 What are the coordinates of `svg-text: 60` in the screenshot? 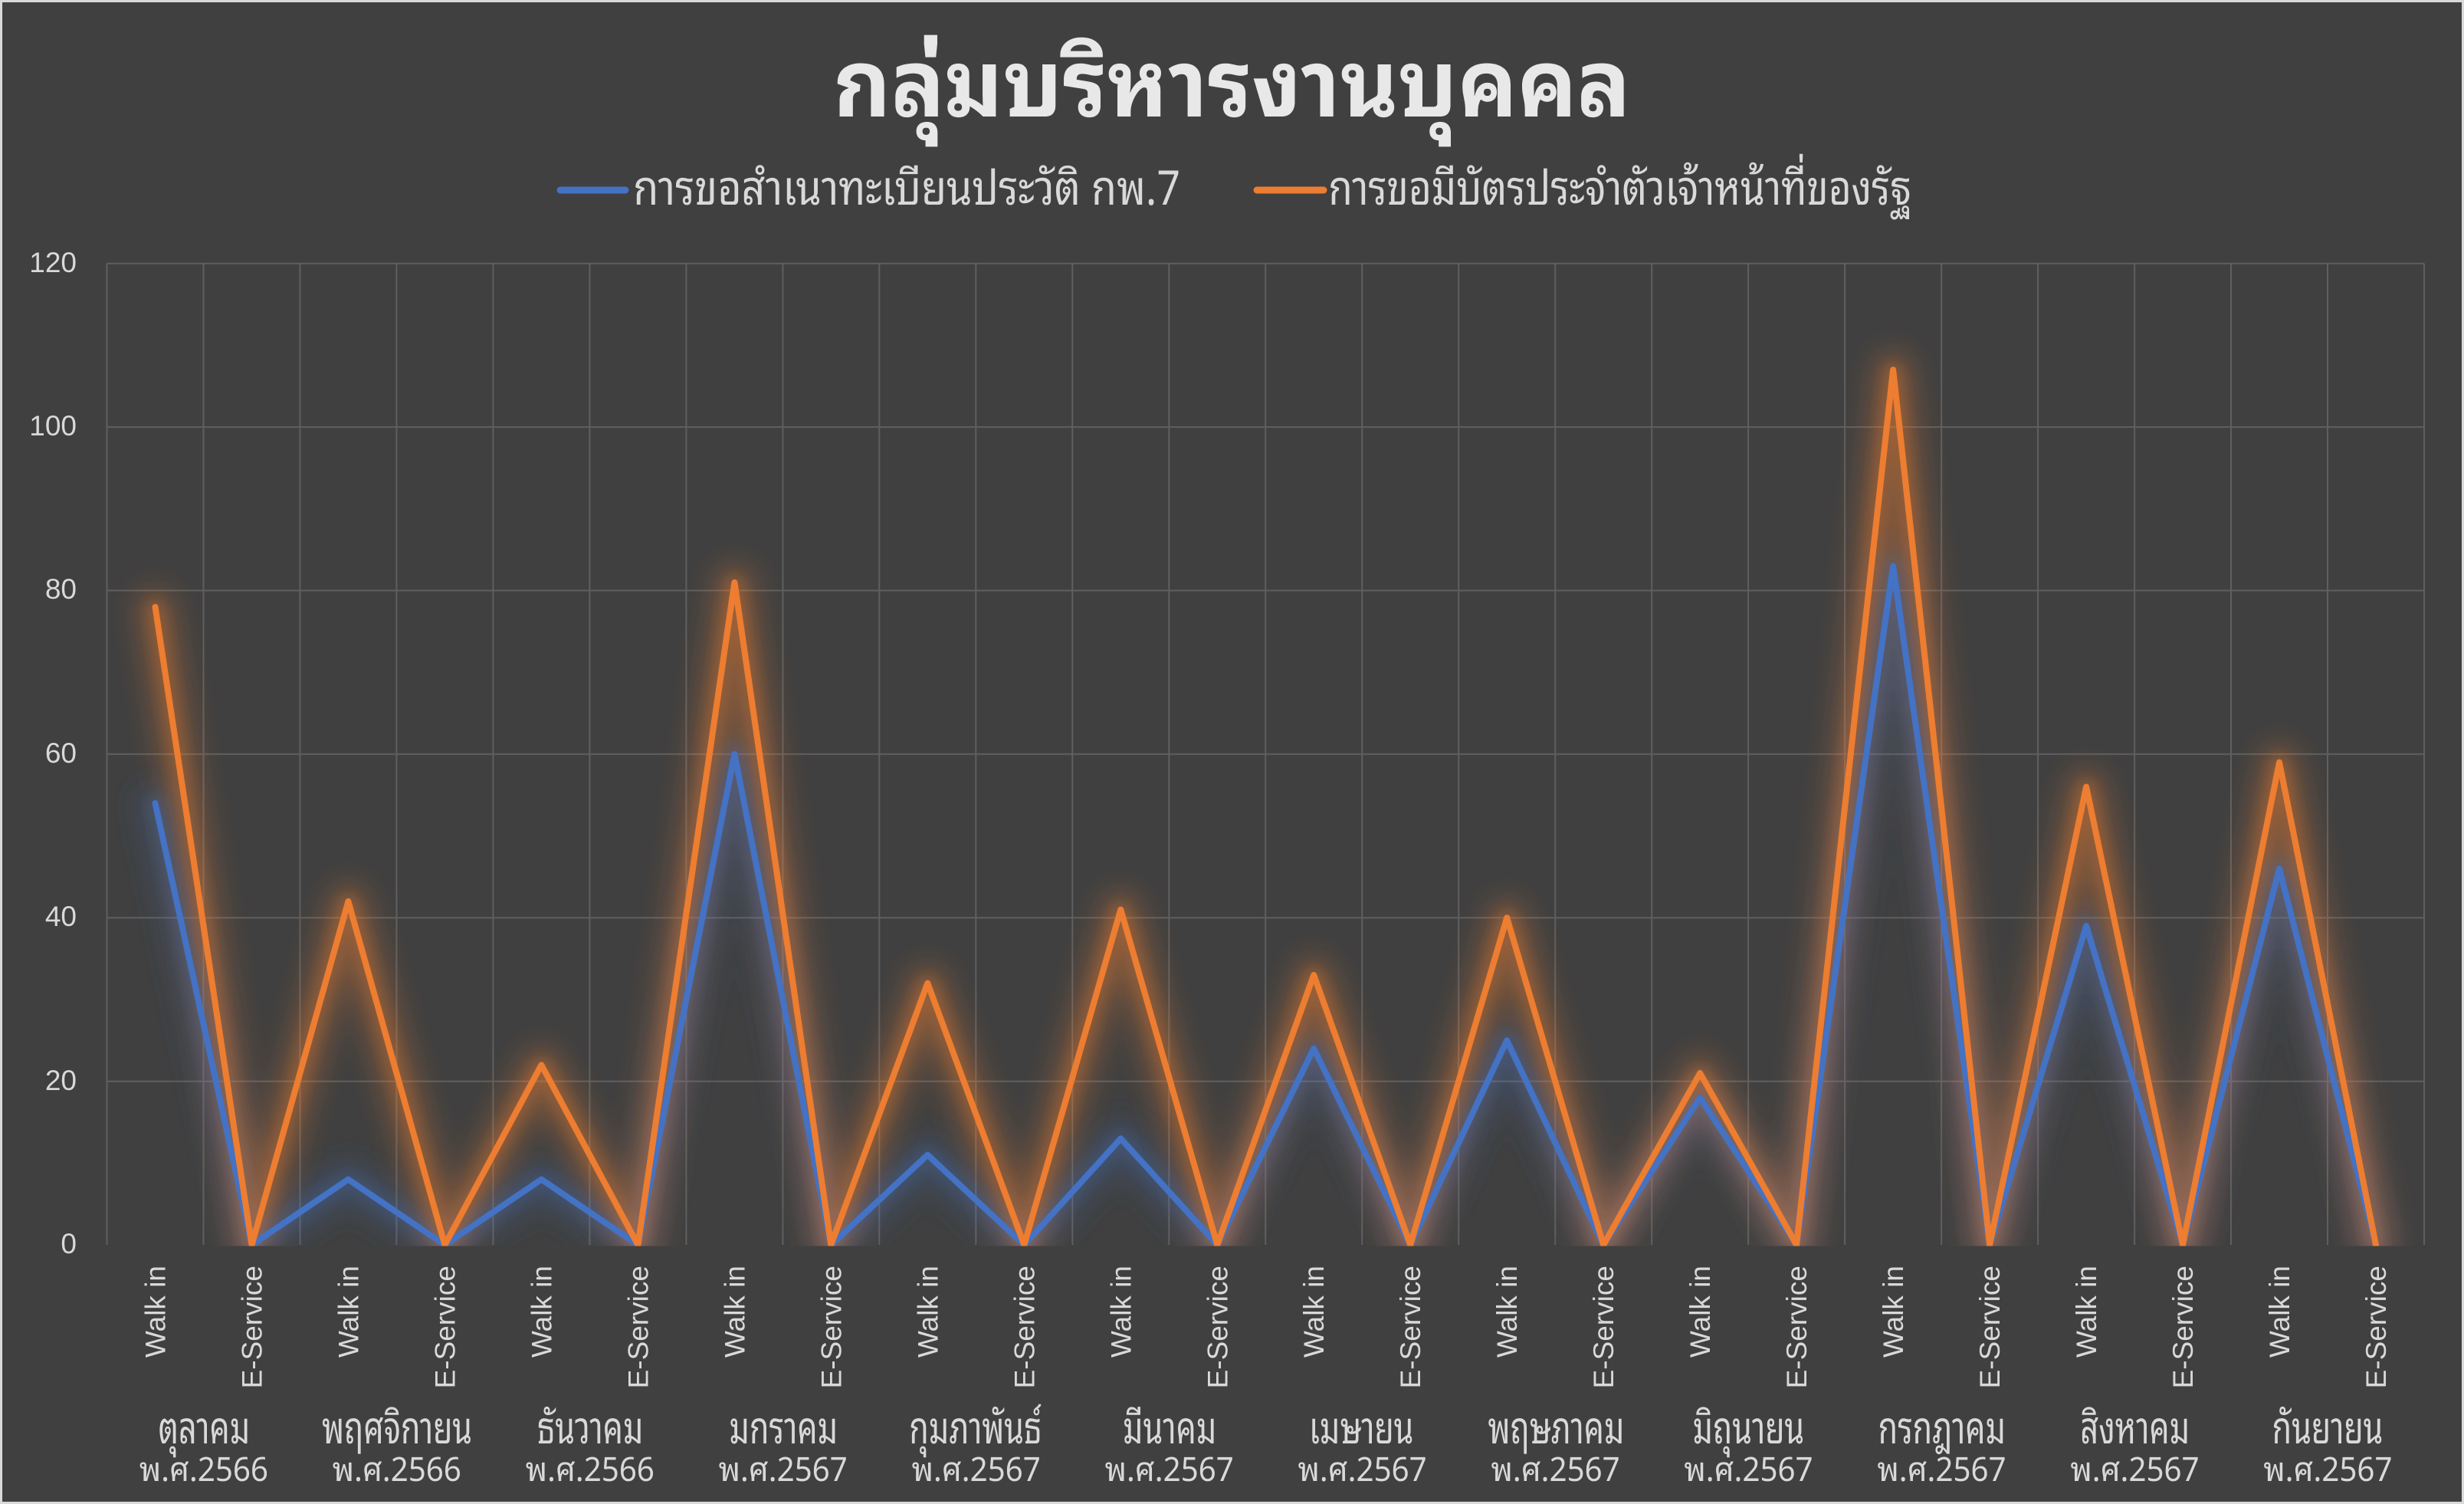 It's located at (61, 753).